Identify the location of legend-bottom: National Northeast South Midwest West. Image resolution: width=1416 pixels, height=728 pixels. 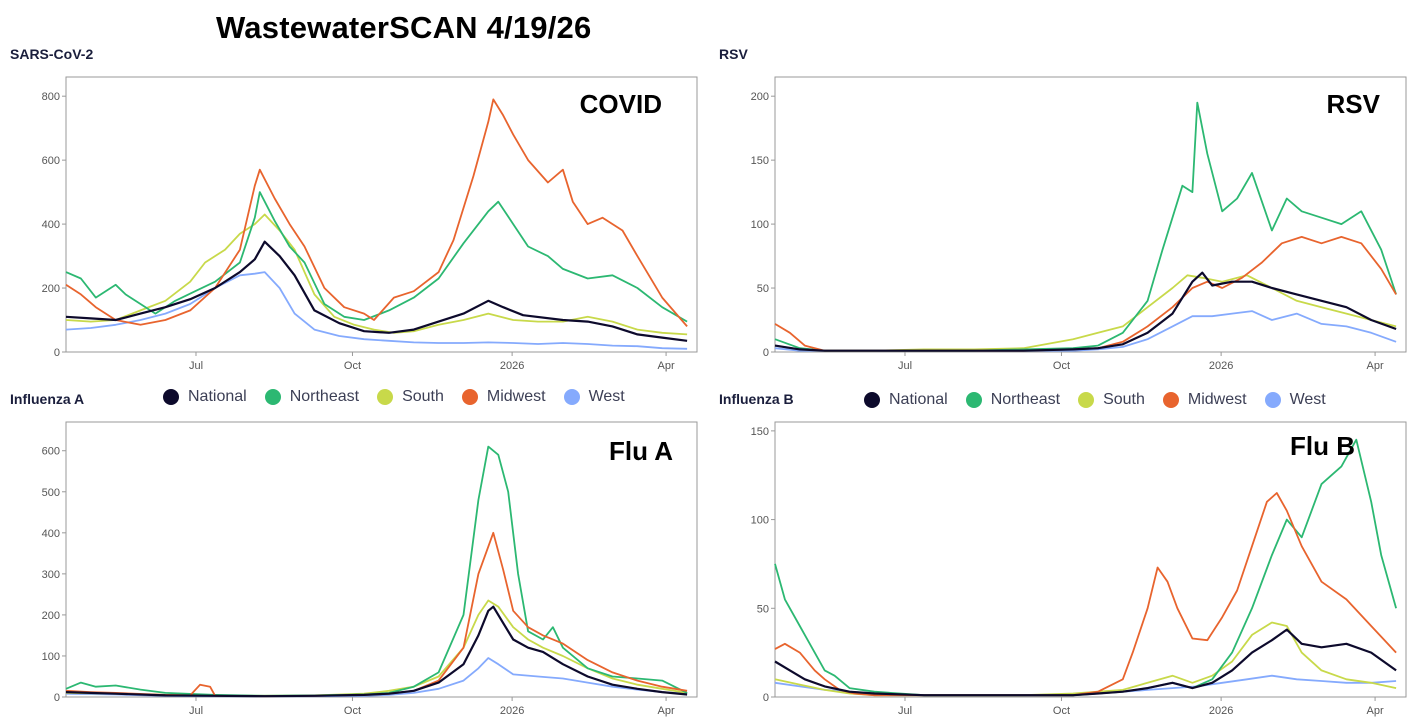
(1104, 400).